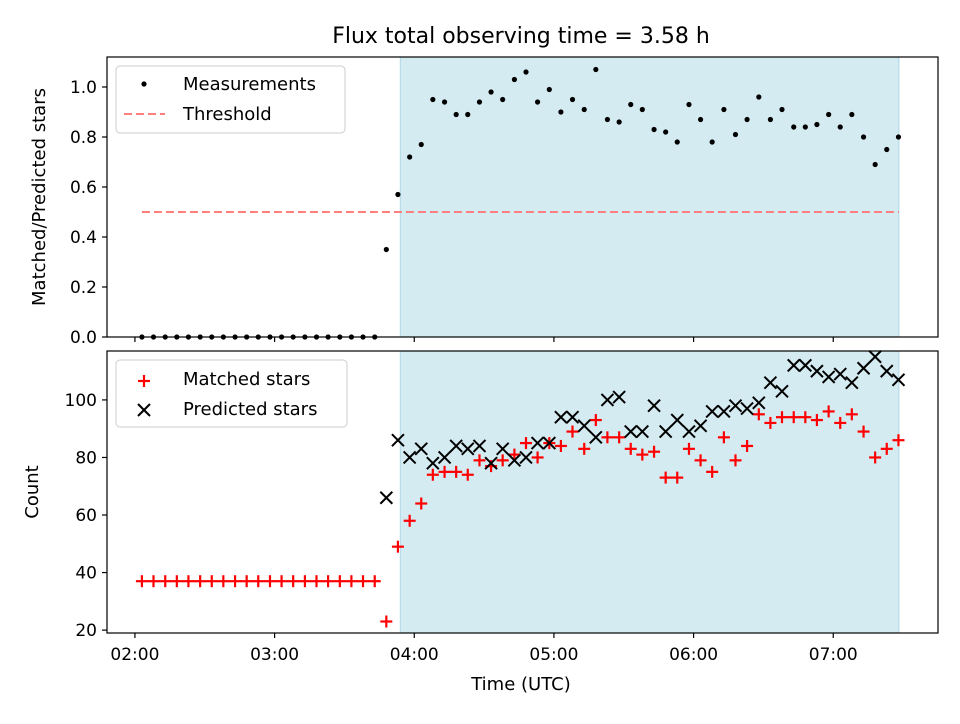 Image resolution: width=960 pixels, height=724 pixels. I want to click on top-y-tick-label: 1.0, so click(83, 88).